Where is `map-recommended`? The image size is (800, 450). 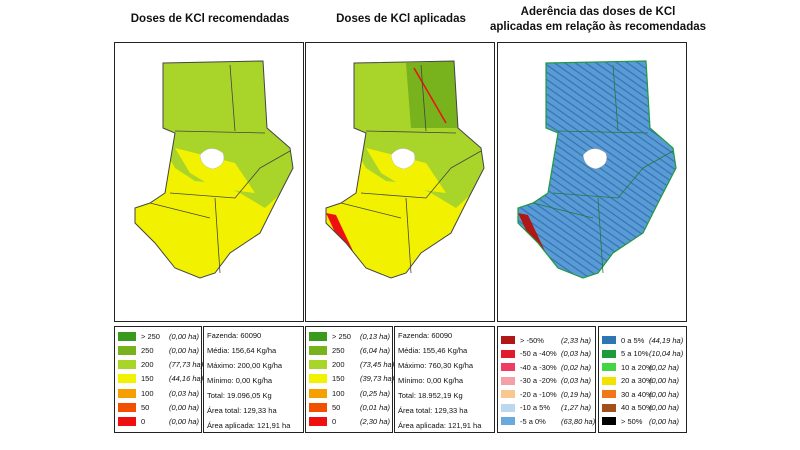 map-recommended is located at coordinates (214, 169).